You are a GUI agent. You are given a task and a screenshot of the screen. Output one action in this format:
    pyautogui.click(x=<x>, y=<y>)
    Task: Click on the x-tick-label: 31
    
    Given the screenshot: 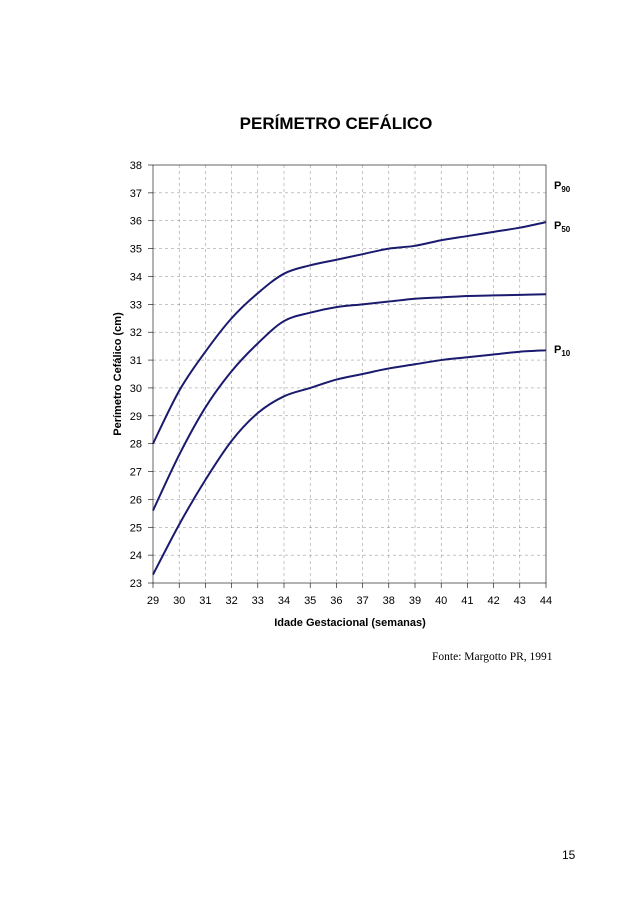 What is the action you would take?
    pyautogui.click(x=205, y=601)
    